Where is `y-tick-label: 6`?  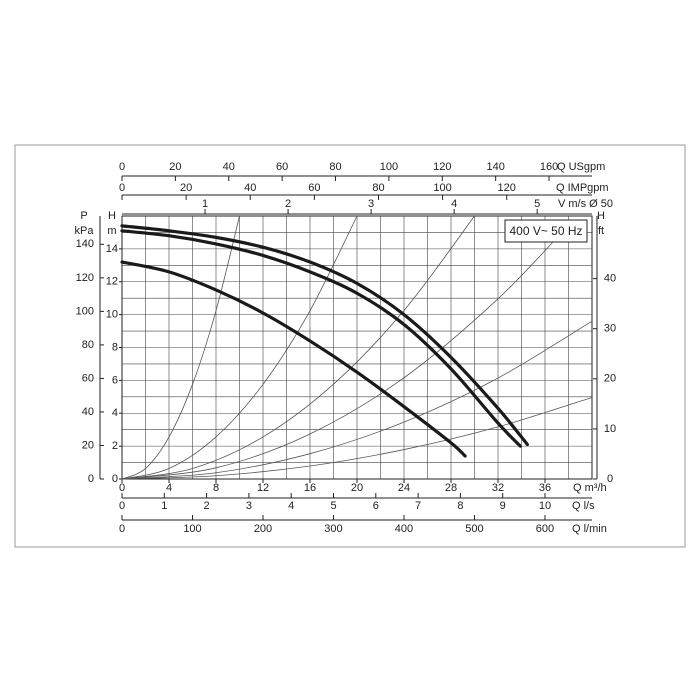
y-tick-label: 6 is located at coordinates (115, 380).